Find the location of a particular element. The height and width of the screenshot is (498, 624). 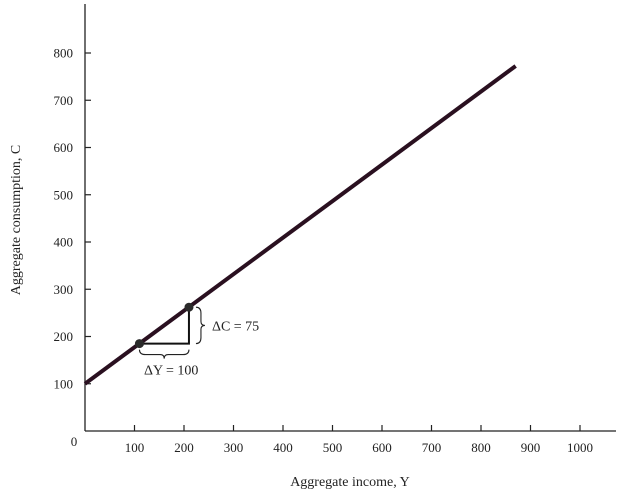

y-tick-label: 700 is located at coordinates (64, 100).